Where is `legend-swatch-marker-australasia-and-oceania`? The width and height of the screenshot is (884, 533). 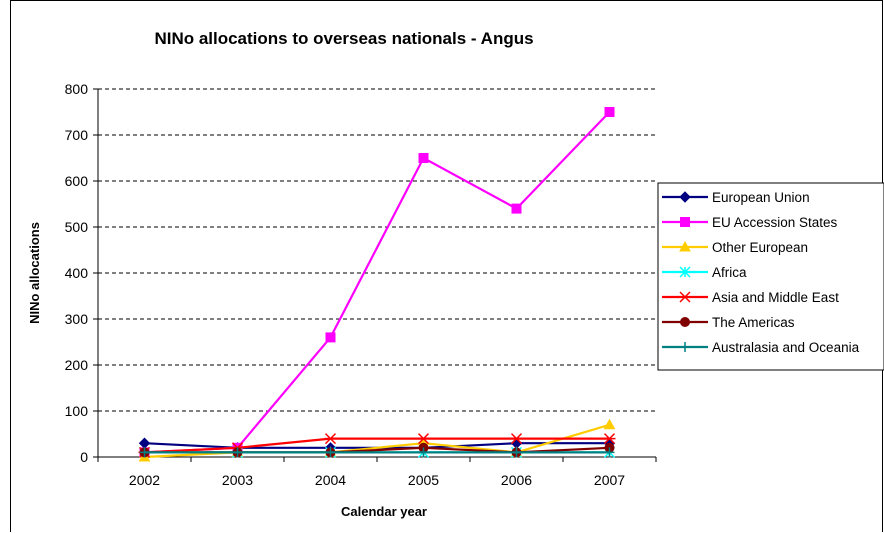
legend-swatch-marker-australasia-and-oceania is located at coordinates (685, 347).